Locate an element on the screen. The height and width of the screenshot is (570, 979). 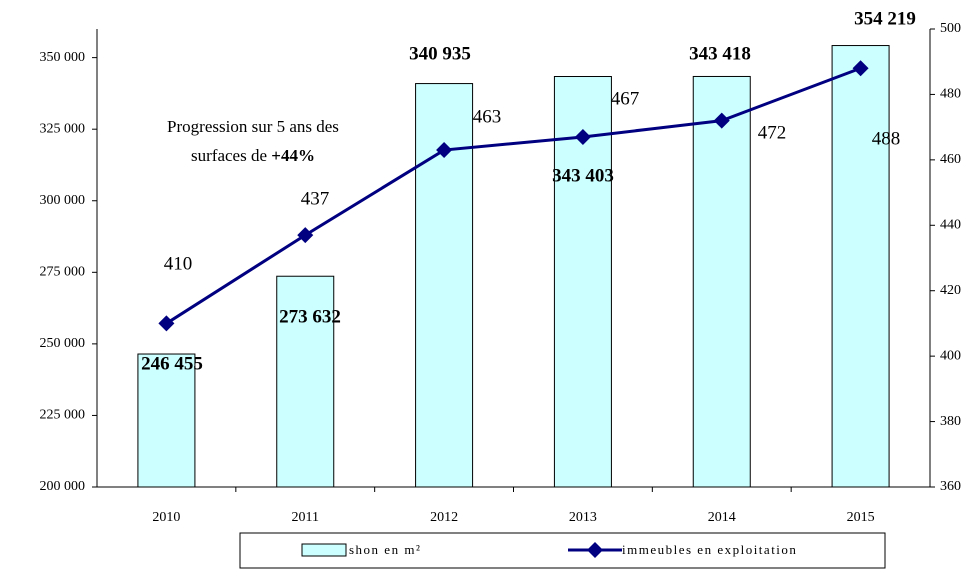
y2-tick-label: 400 is located at coordinates (950, 355).